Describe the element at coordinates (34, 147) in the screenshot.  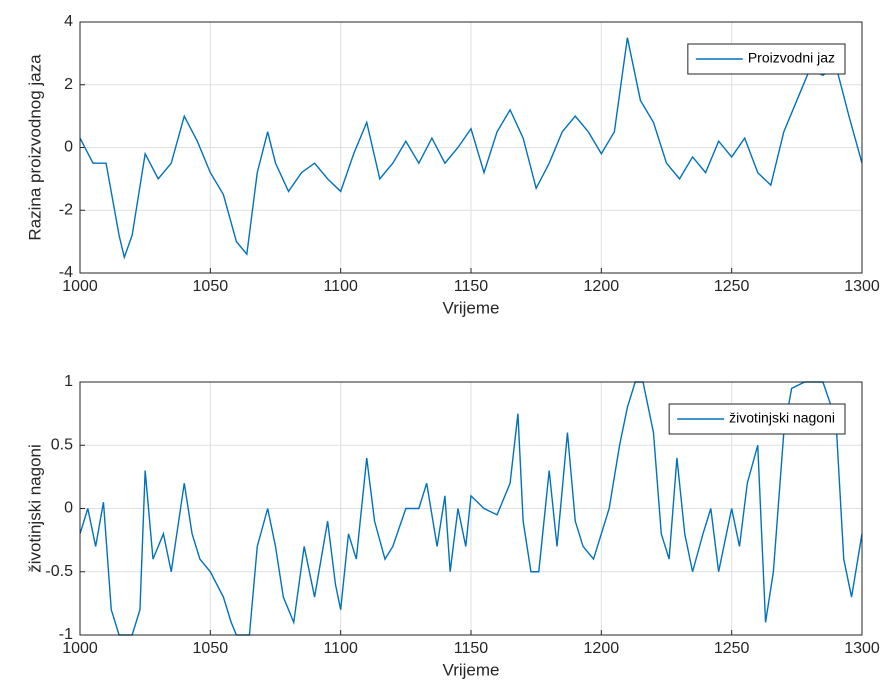
I see `y-axis-label: Razina proizvodnog jaza` at that location.